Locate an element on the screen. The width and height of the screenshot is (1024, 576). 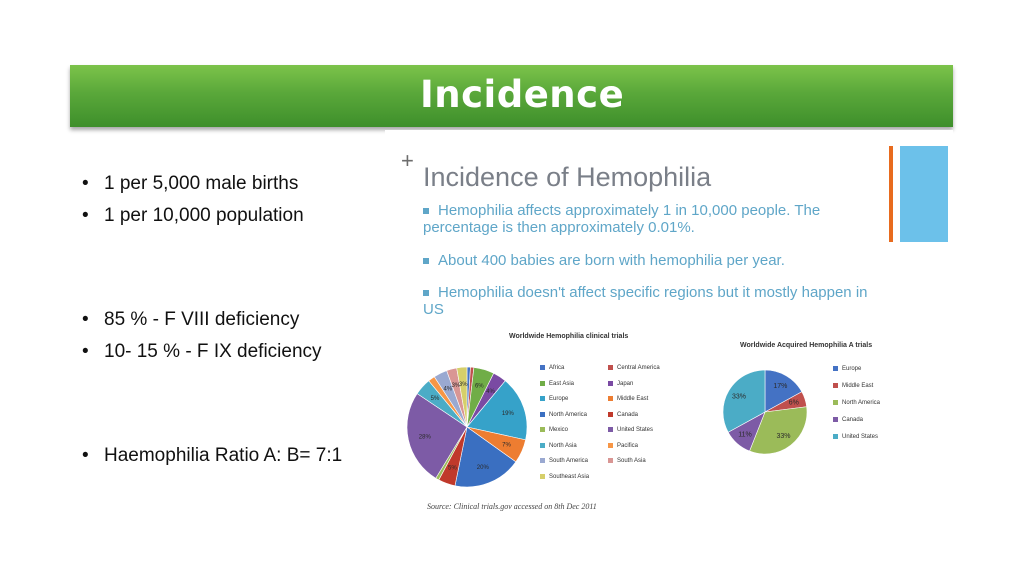
legend-item: Africa is located at coordinates (552, 368).